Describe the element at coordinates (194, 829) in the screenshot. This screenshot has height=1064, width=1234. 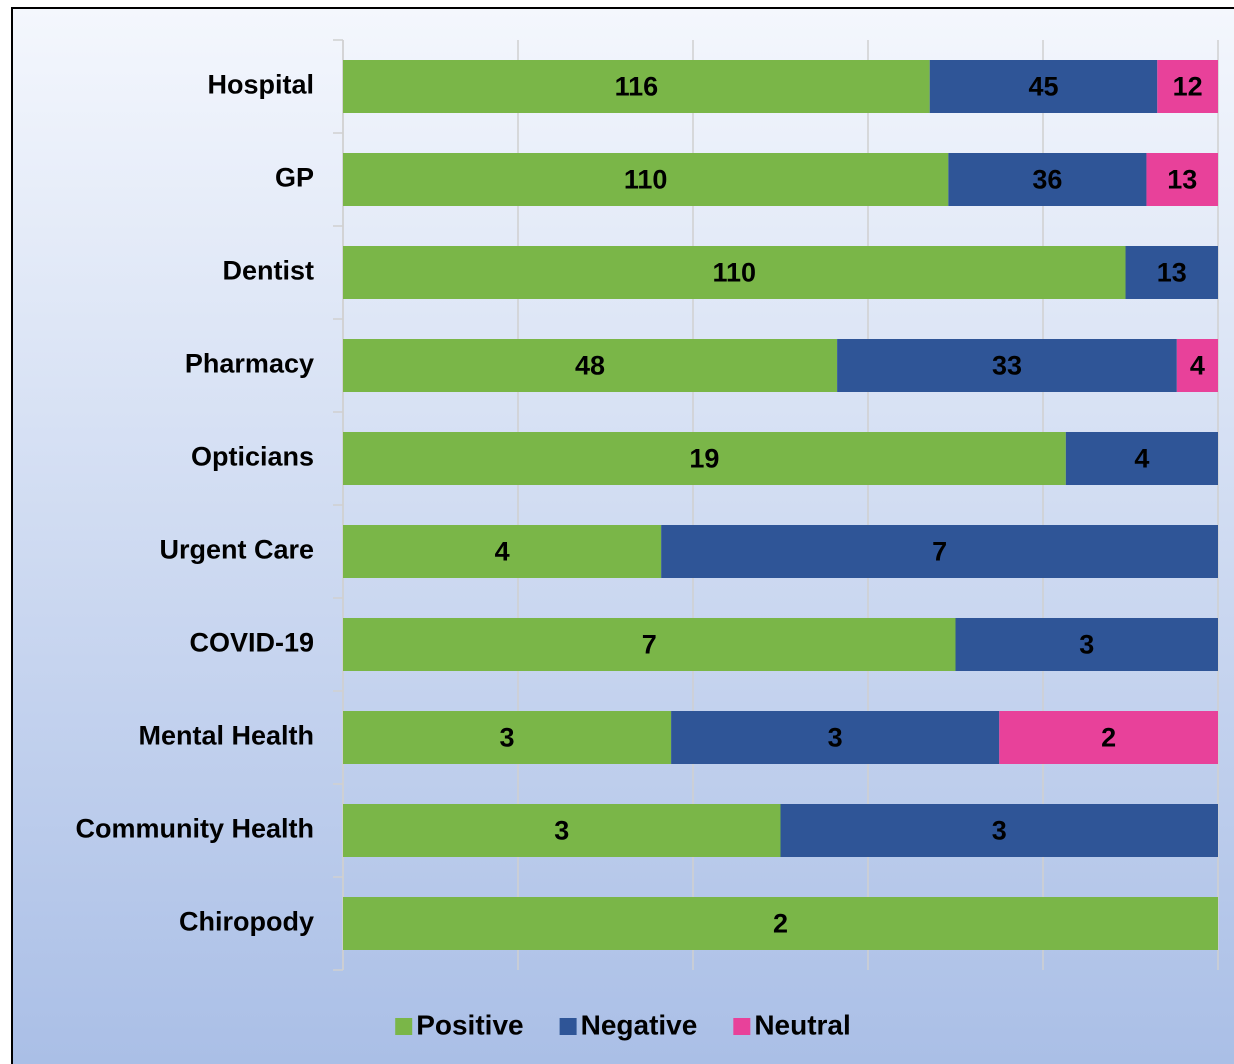
I see `category-label: Community Health` at that location.